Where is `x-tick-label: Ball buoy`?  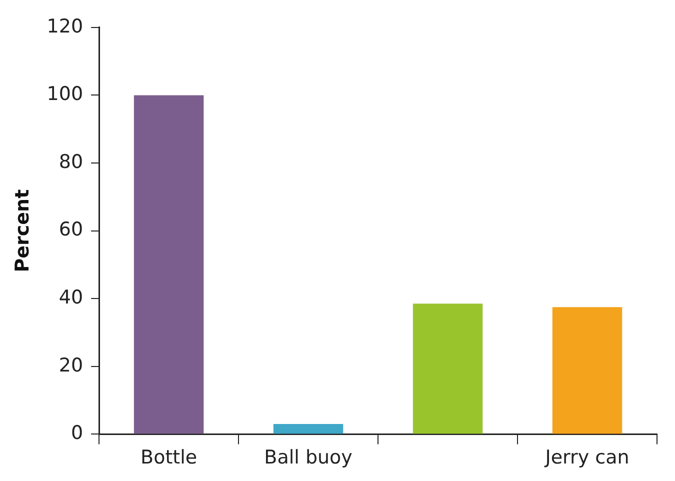
x-tick-label: Ball buoy is located at coordinates (308, 457).